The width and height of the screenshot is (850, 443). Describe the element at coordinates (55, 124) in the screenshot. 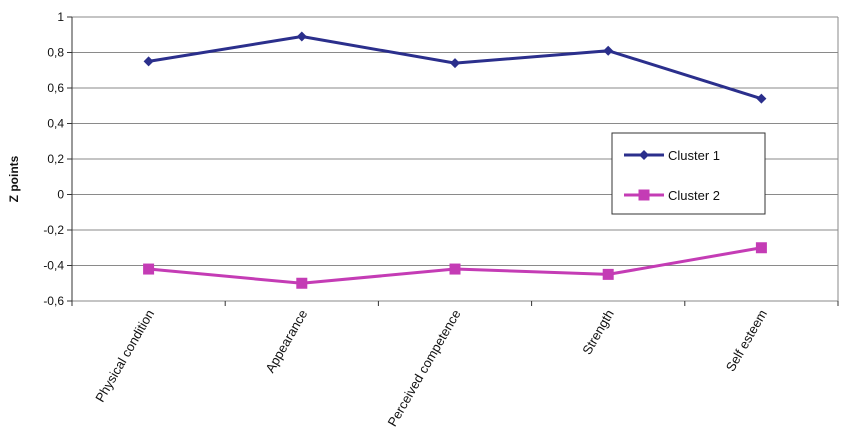

I see `y-tick-label: 0,4` at that location.